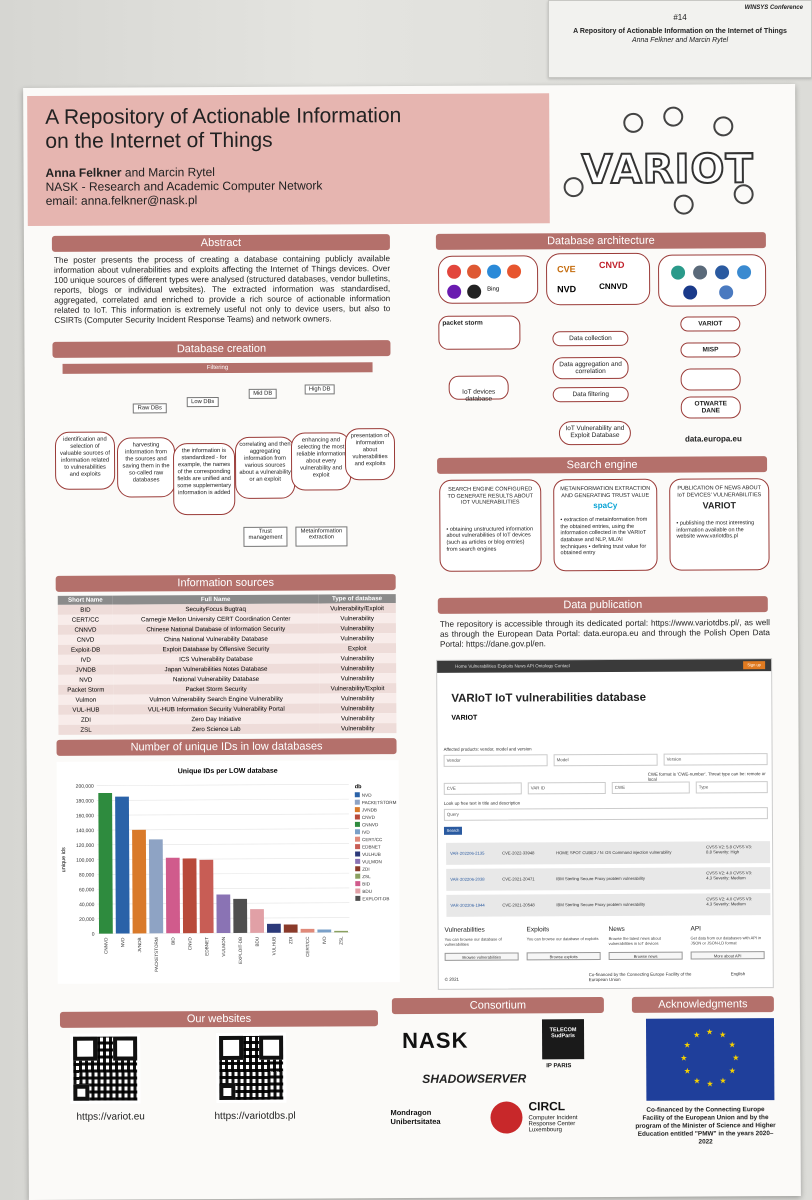  Describe the element at coordinates (668, 161) in the screenshot. I see `variot-logo: VARIOT` at that location.